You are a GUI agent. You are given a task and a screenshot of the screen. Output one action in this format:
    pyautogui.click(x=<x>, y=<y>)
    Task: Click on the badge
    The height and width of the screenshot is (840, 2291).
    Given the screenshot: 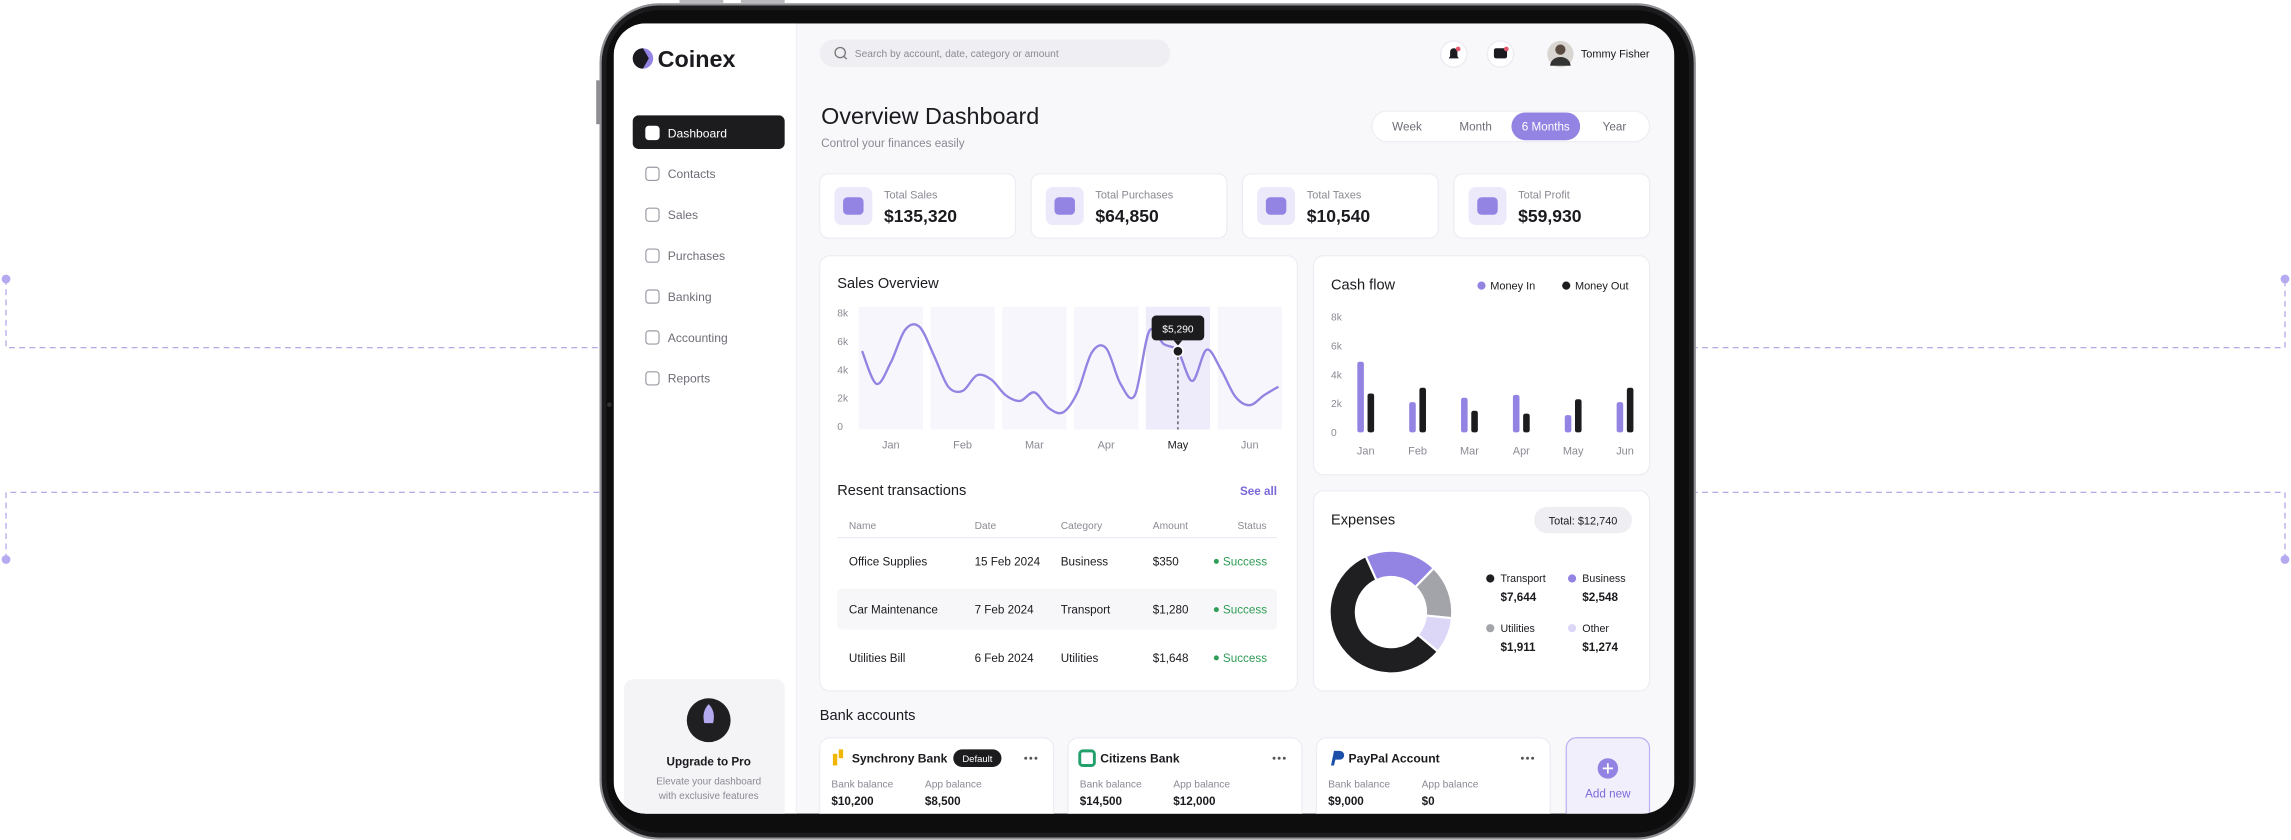 What is the action you would take?
    pyautogui.click(x=977, y=758)
    